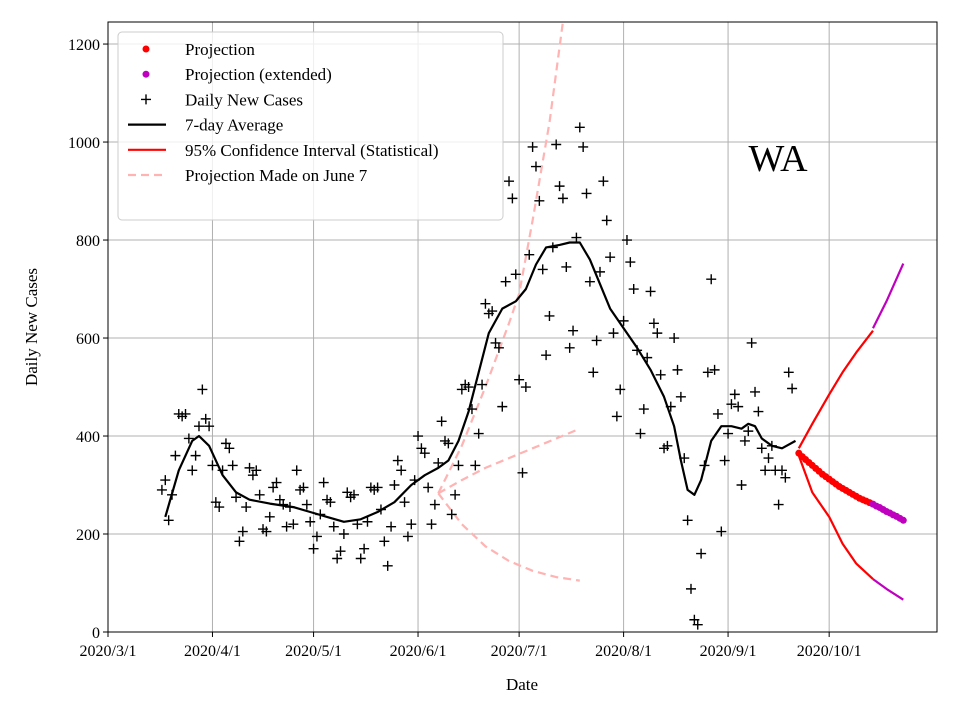 The width and height of the screenshot is (960, 725). What do you see at coordinates (212, 651) in the screenshot?
I see `x-tick-label: 2020/4/1` at bounding box center [212, 651].